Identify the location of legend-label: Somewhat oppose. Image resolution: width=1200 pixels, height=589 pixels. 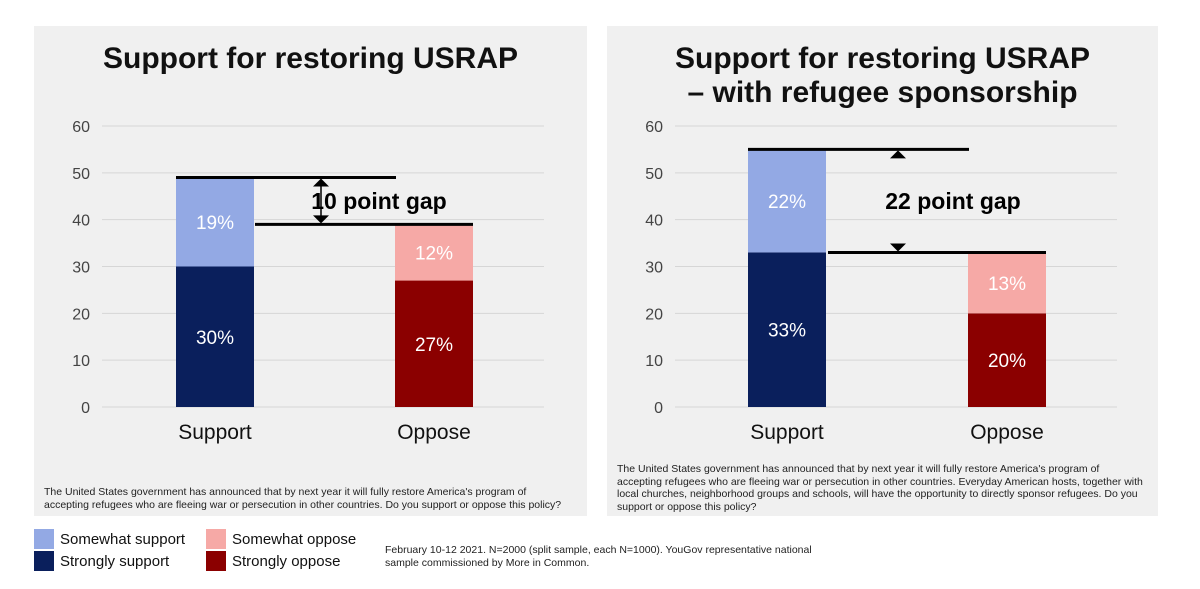
(294, 539).